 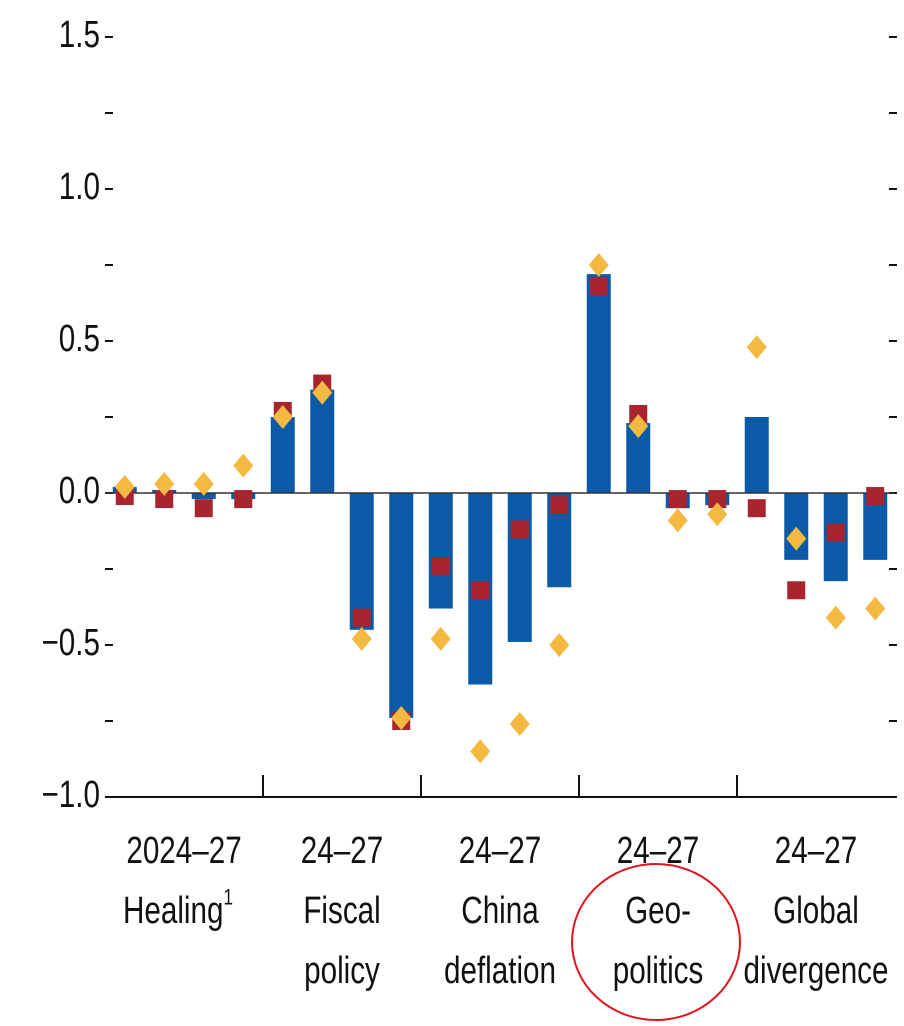 I want to click on group-label-group: divergence, so click(x=816, y=971).